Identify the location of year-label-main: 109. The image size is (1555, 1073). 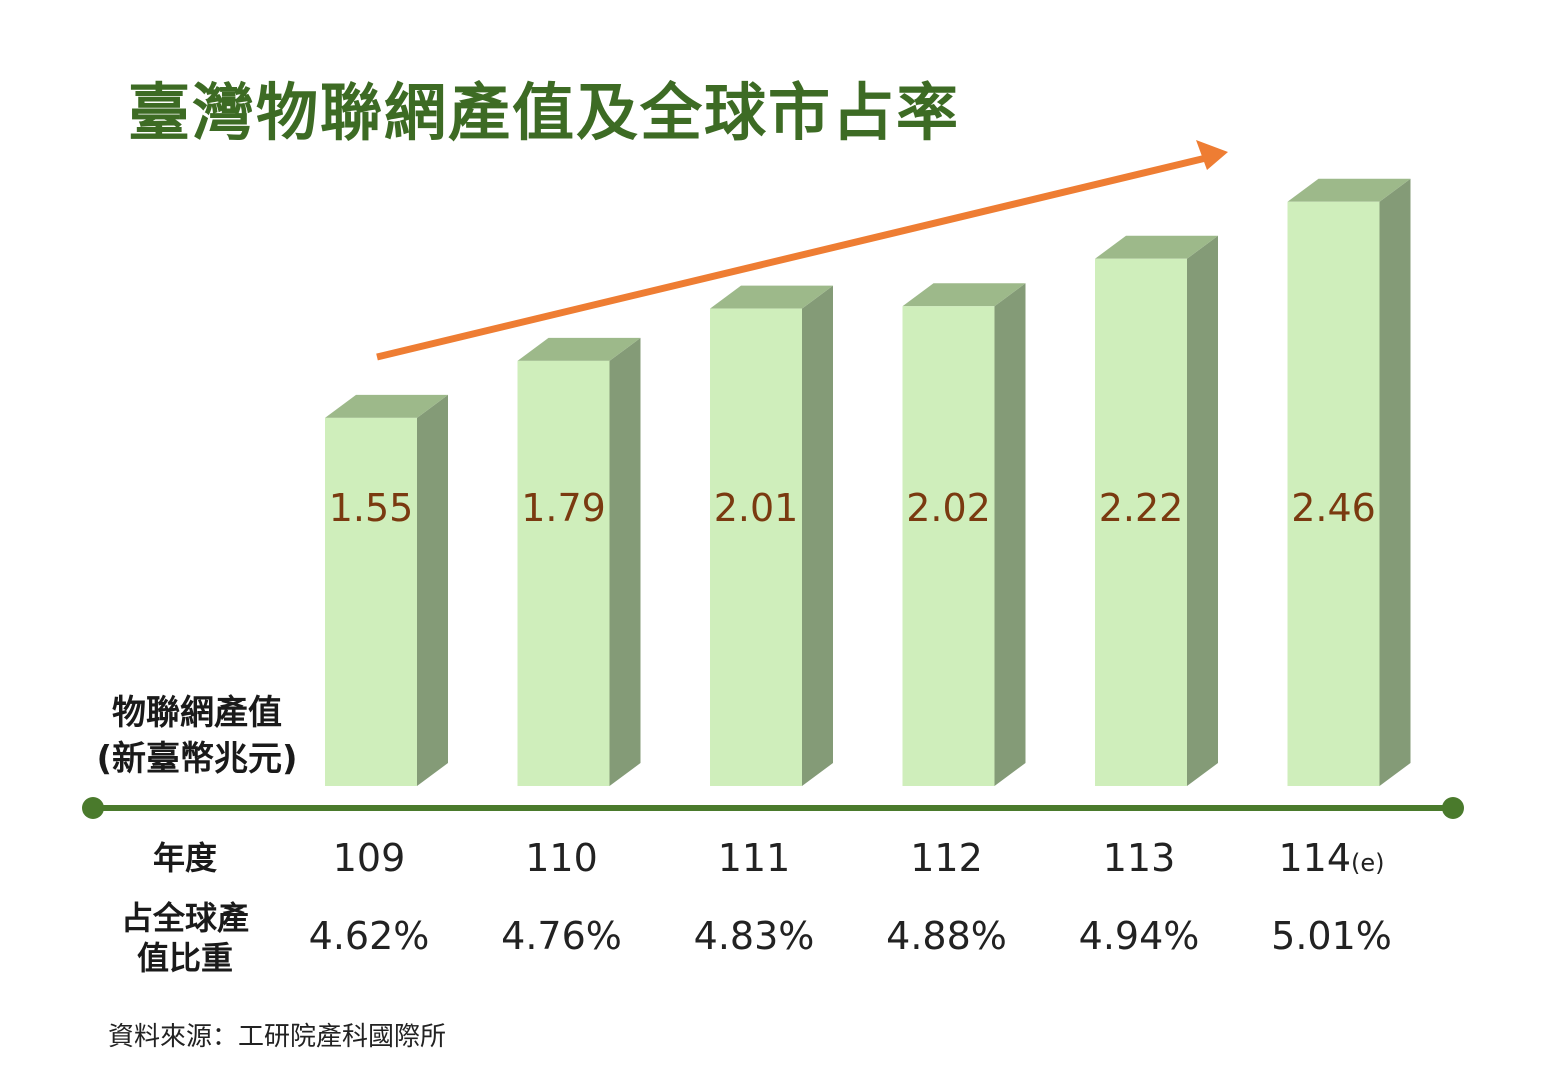
(369, 858).